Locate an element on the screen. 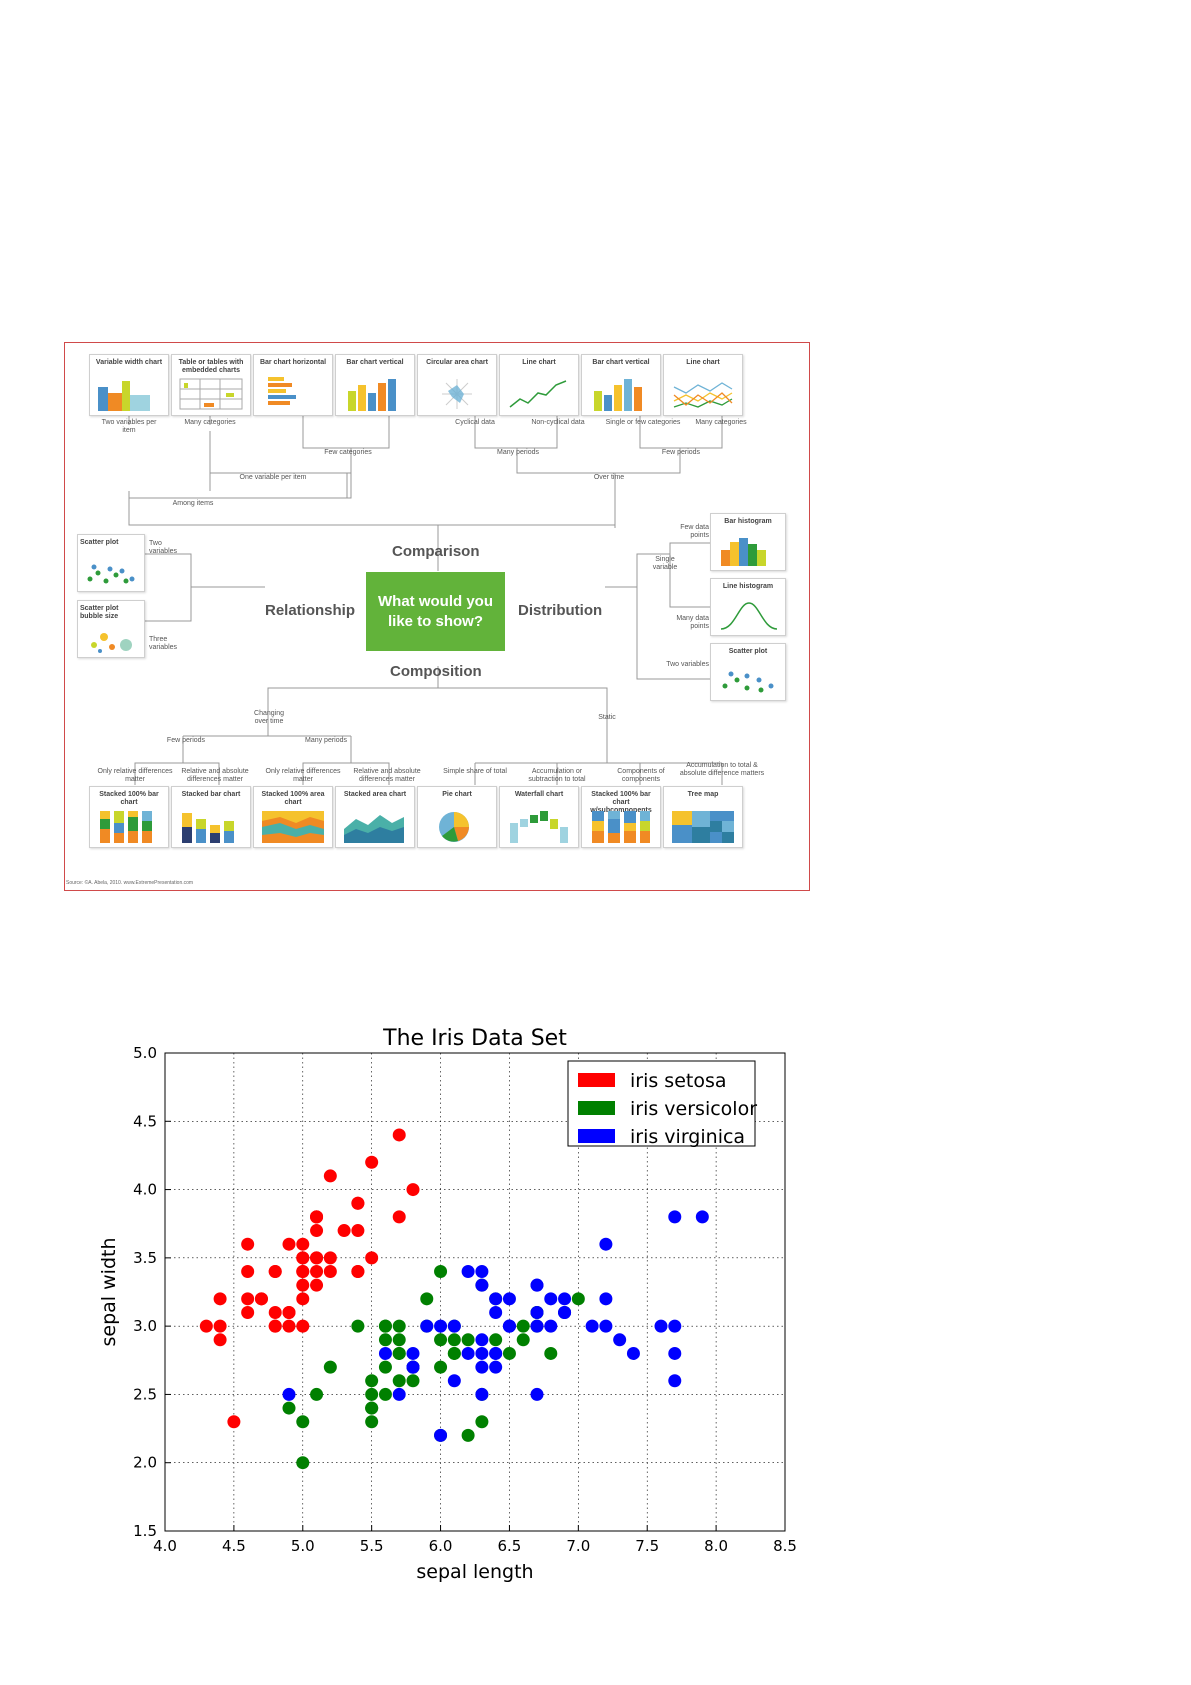 Image resolution: width=1191 pixels, height=1685 pixels. y-axis-label: sepal width is located at coordinates (109, 1292).